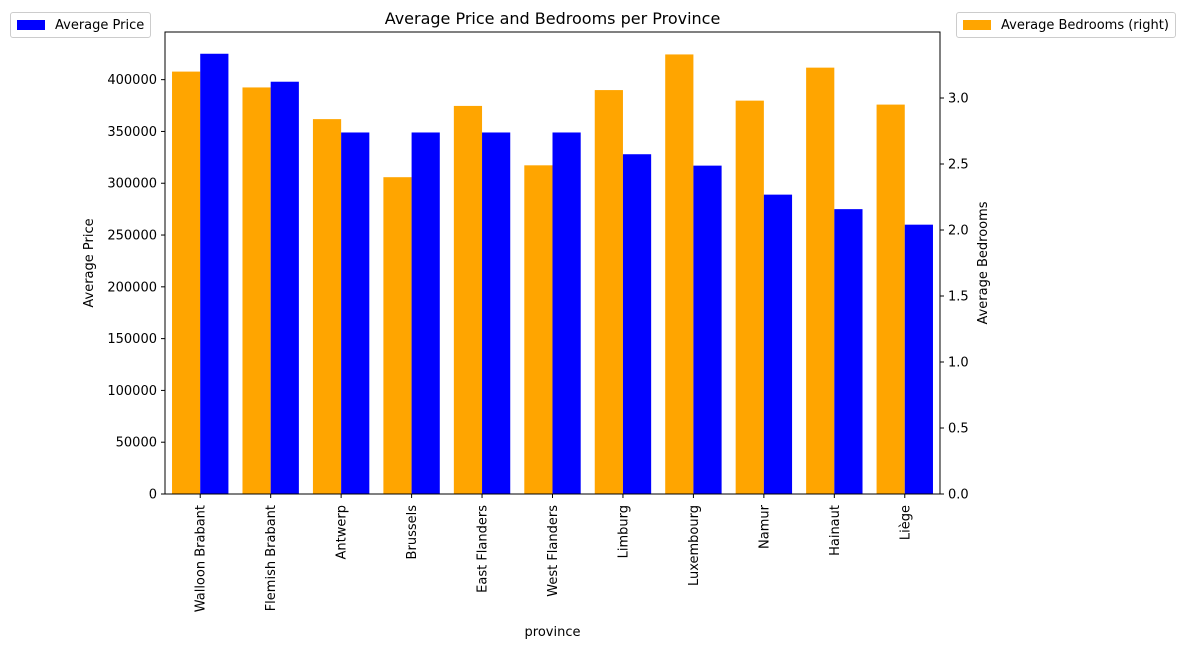  What do you see at coordinates (764, 526) in the screenshot?
I see `x-tick-label: Namur` at bounding box center [764, 526].